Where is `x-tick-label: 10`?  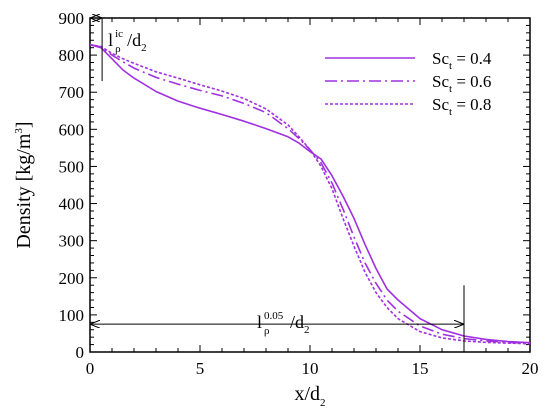 x-tick-label: 10 is located at coordinates (310, 368).